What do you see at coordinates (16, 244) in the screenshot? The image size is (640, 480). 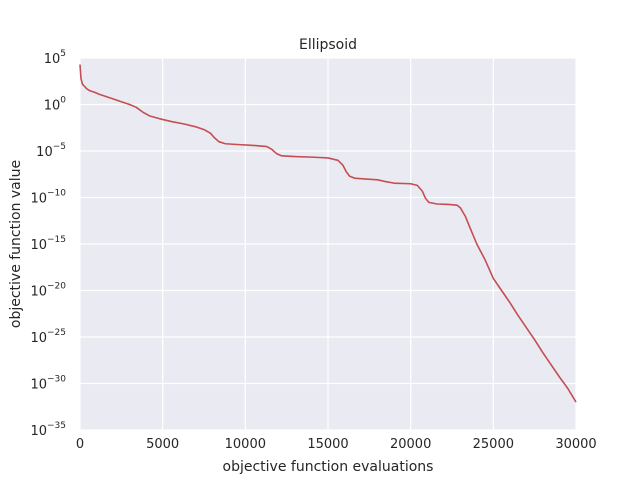 I see `y-axis-label: objective function value` at bounding box center [16, 244].